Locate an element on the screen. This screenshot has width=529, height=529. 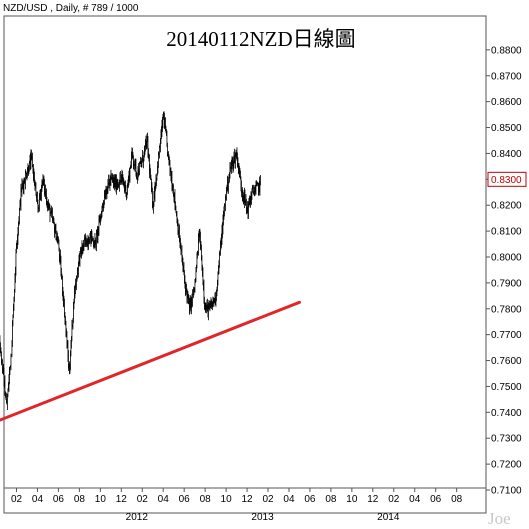
y-tick-label: 0.7400 is located at coordinates (506, 413).